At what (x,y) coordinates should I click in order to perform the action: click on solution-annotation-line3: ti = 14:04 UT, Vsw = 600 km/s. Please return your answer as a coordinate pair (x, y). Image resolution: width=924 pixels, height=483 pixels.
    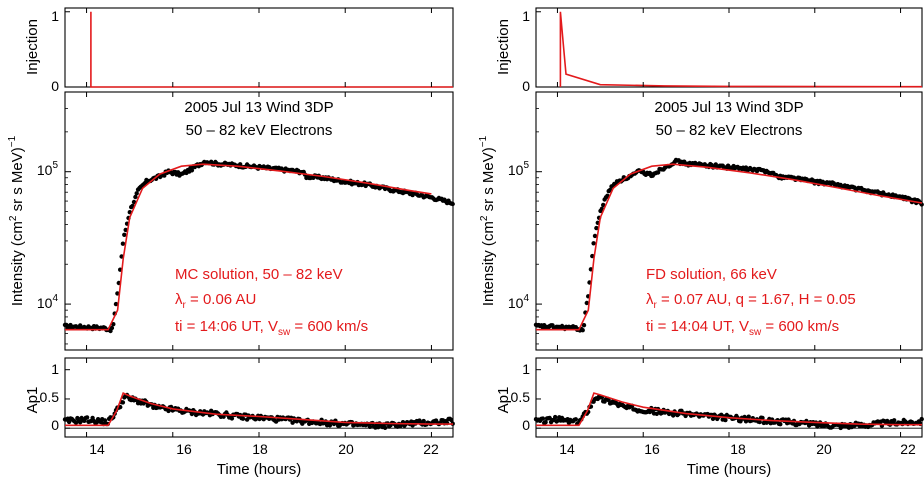
    Looking at the image, I should click on (742, 328).